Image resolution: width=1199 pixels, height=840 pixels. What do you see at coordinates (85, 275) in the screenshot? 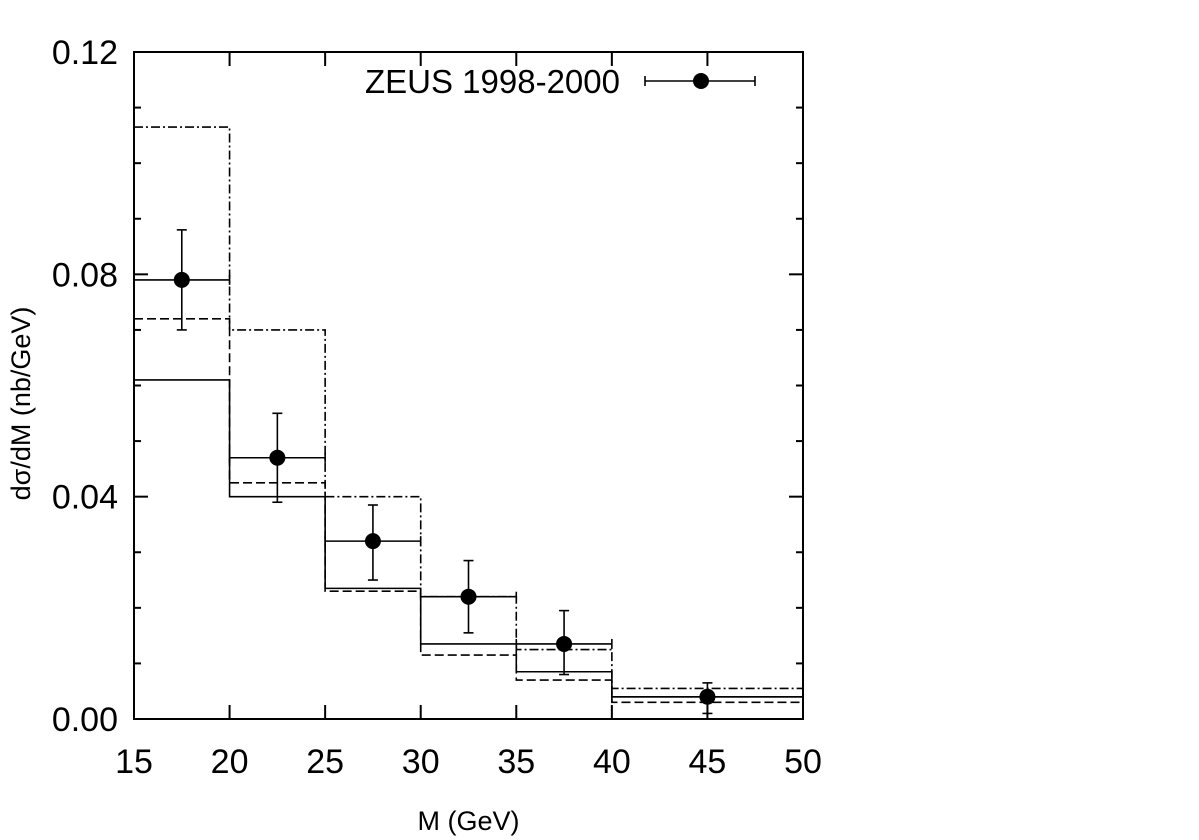
I see `y-tick-label: 0.08` at bounding box center [85, 275].